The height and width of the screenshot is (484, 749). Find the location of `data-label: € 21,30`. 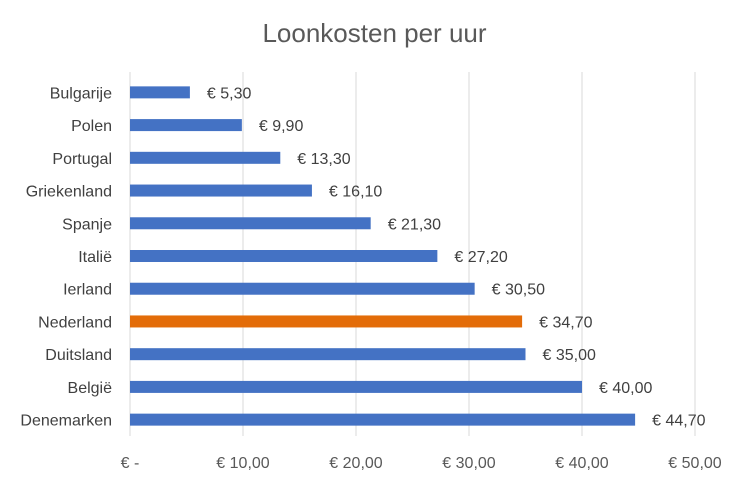

data-label: € 21,30 is located at coordinates (414, 224).